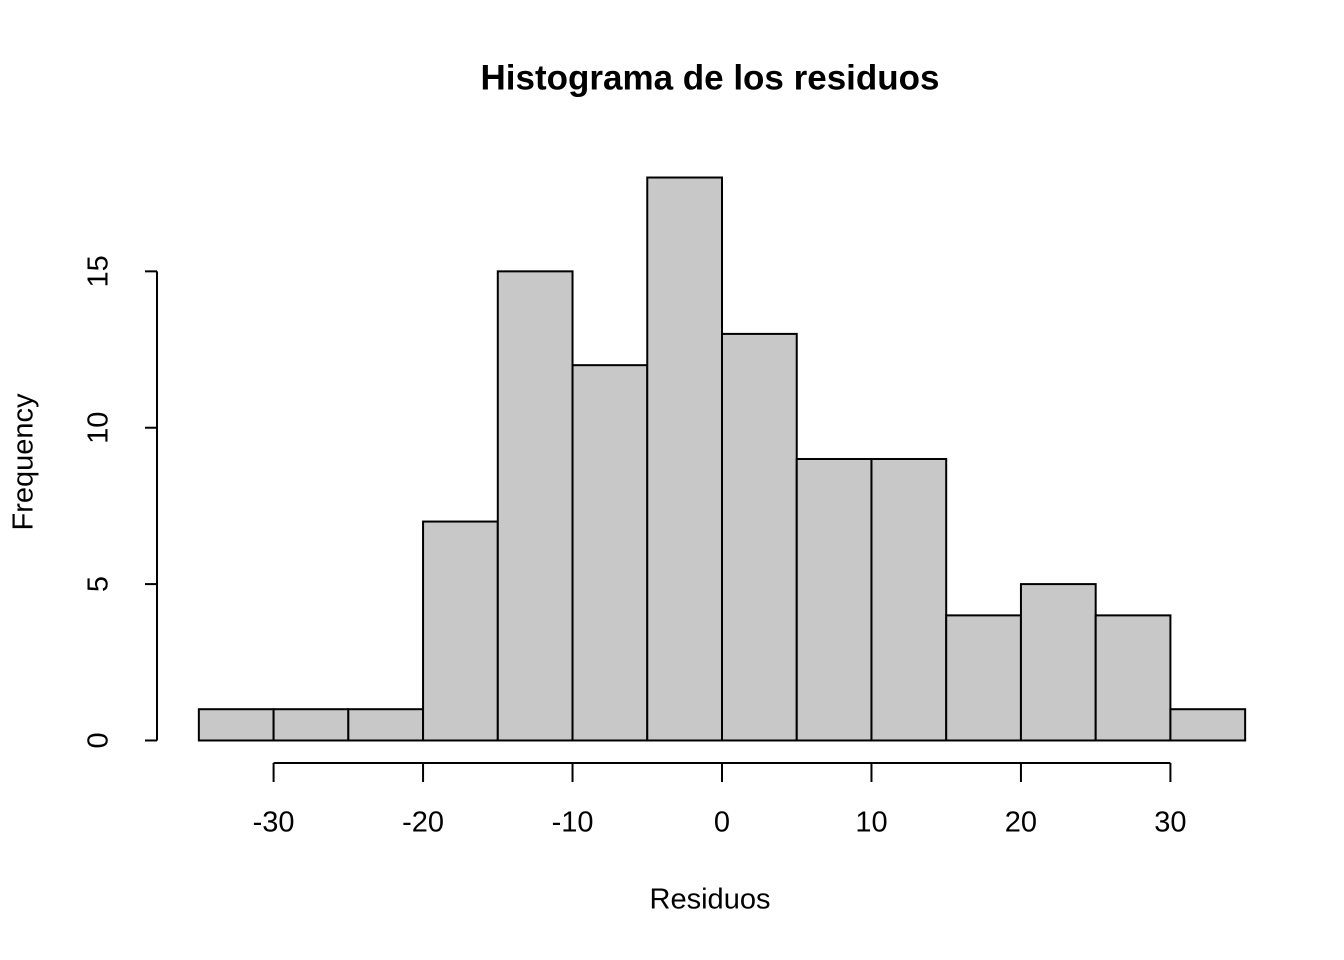 The image size is (1344, 960). Describe the element at coordinates (871, 823) in the screenshot. I see `x-tick-label: 10` at that location.